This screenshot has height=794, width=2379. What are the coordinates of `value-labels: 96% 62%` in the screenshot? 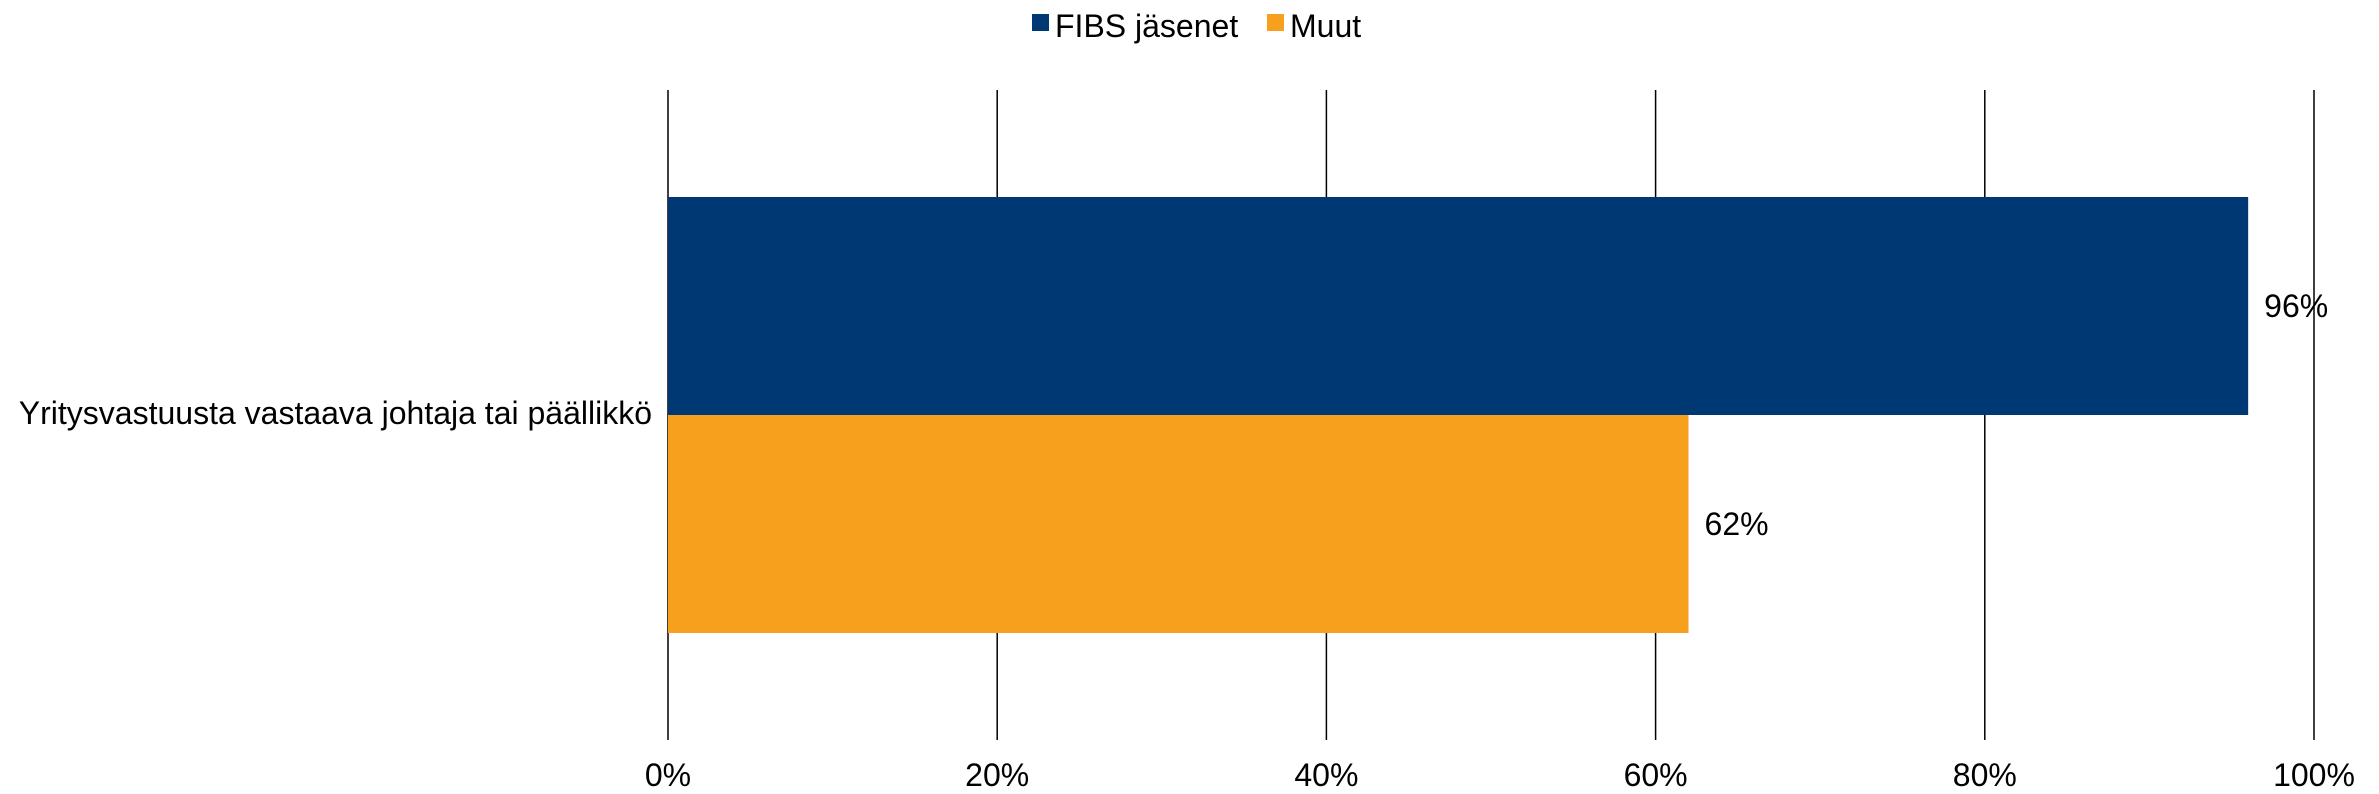 It's located at (2017, 415).